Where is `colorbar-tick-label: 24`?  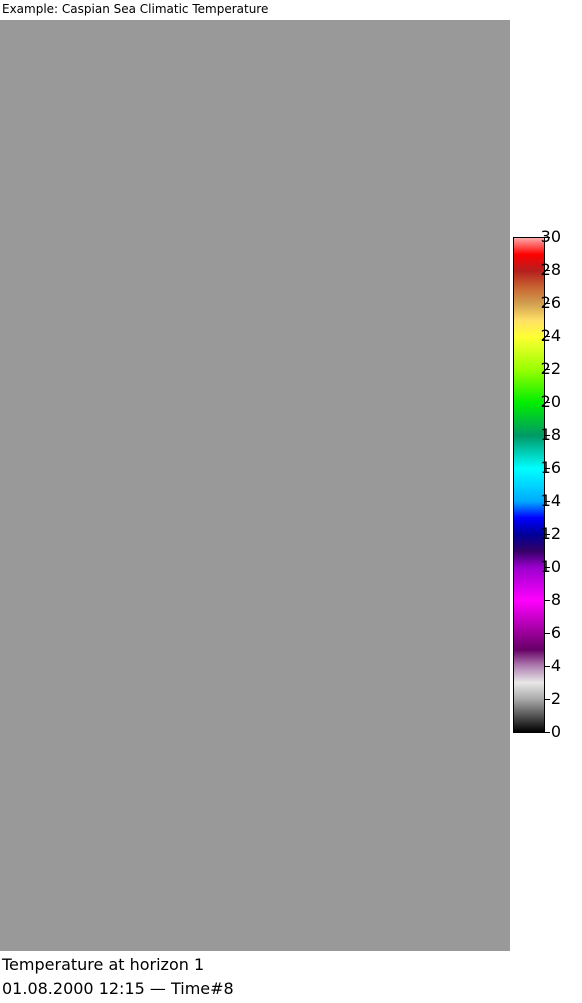 colorbar-tick-label: 24 is located at coordinates (550, 335).